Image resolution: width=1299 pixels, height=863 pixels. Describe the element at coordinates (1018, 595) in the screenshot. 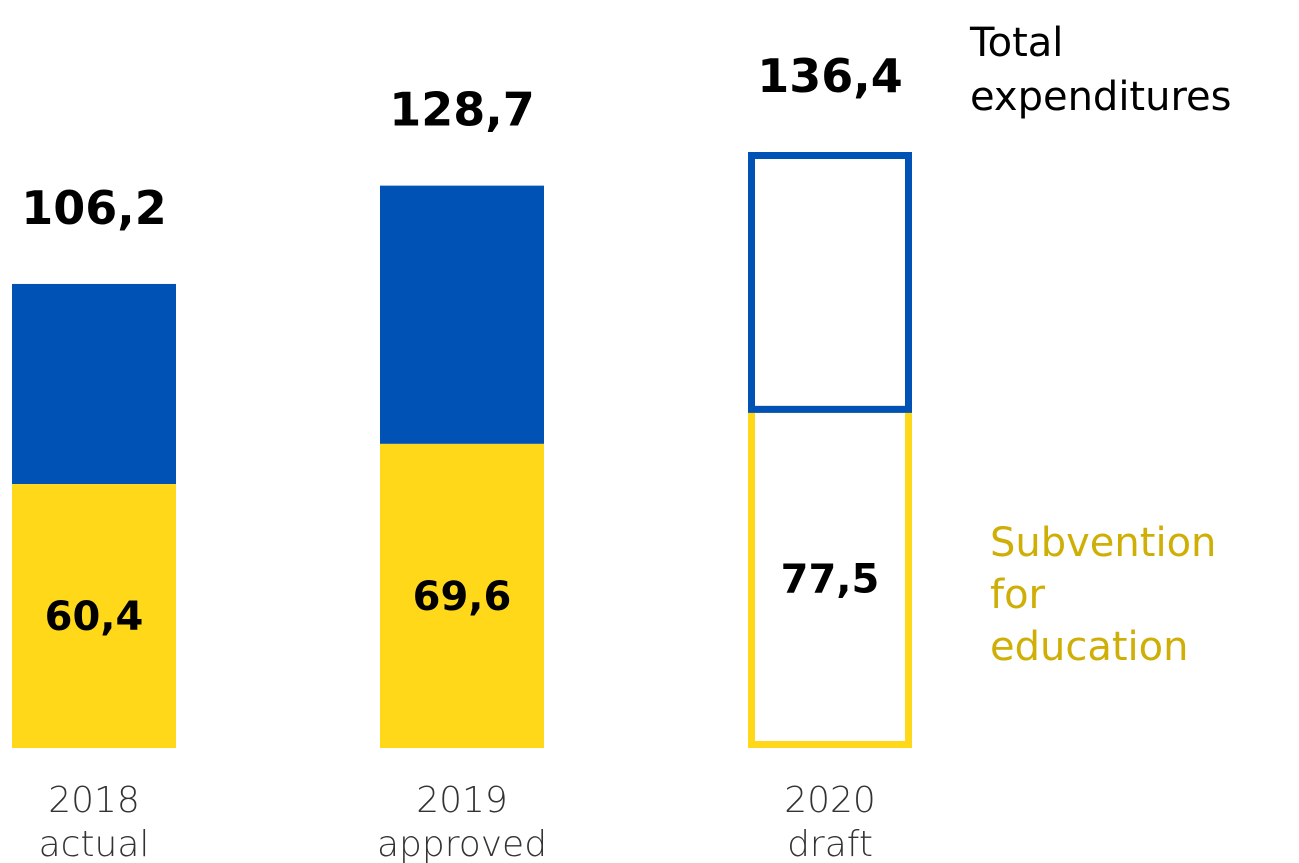

I see `legend-subvention-line-2: for` at that location.